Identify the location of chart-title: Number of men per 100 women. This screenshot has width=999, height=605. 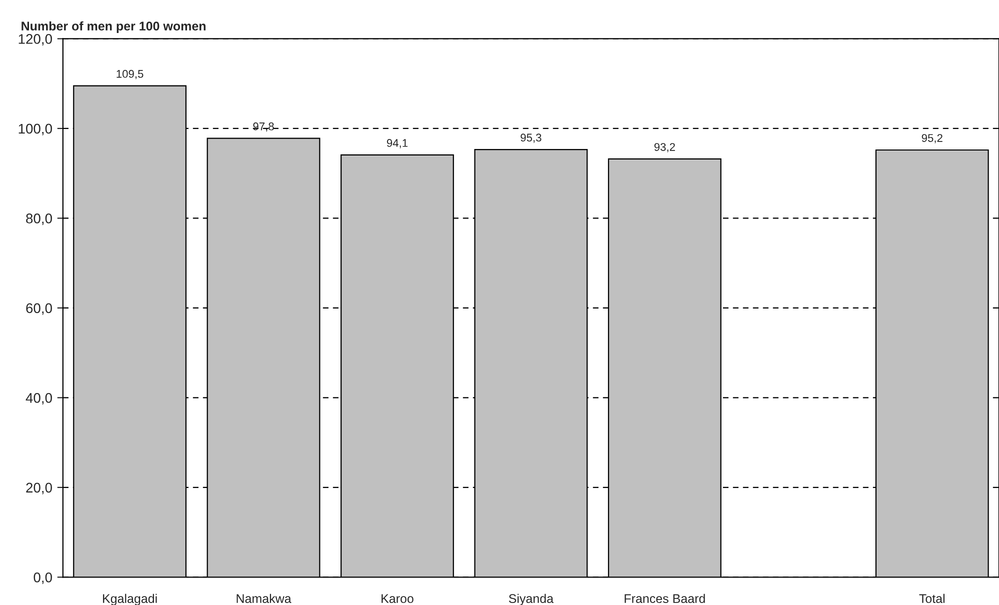
(114, 27).